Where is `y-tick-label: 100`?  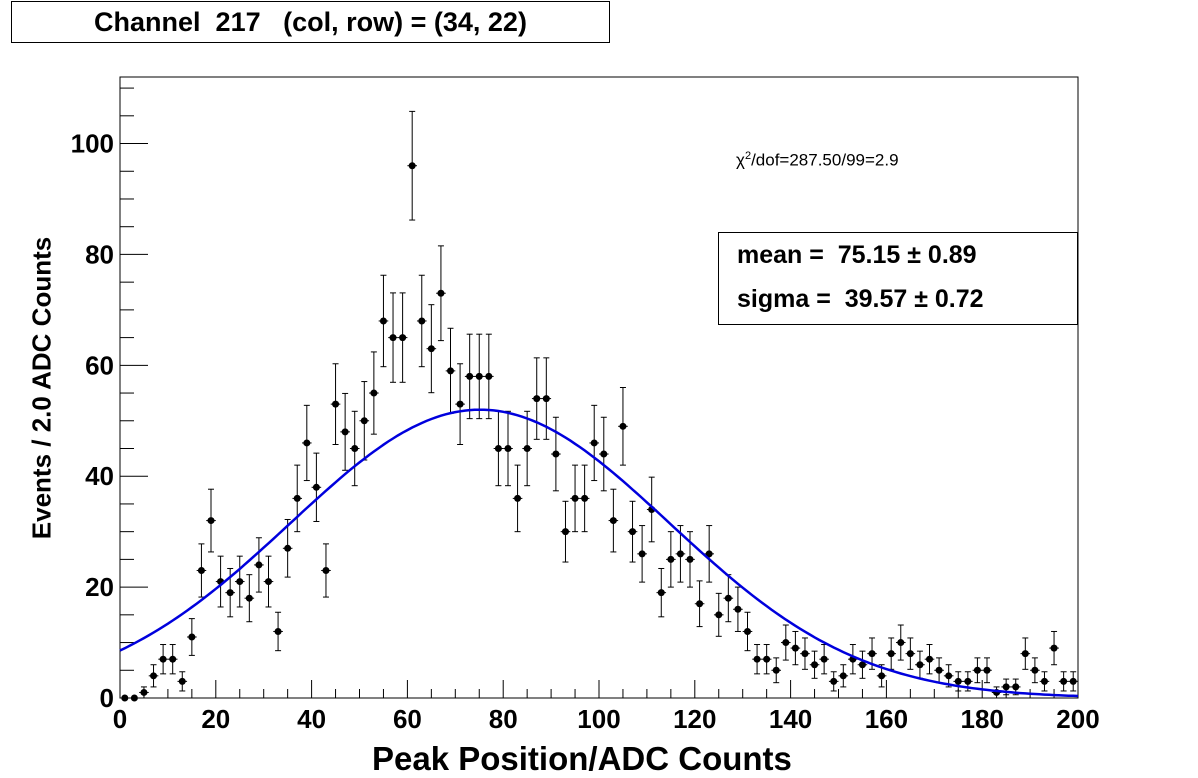 y-tick-label: 100 is located at coordinates (92, 144).